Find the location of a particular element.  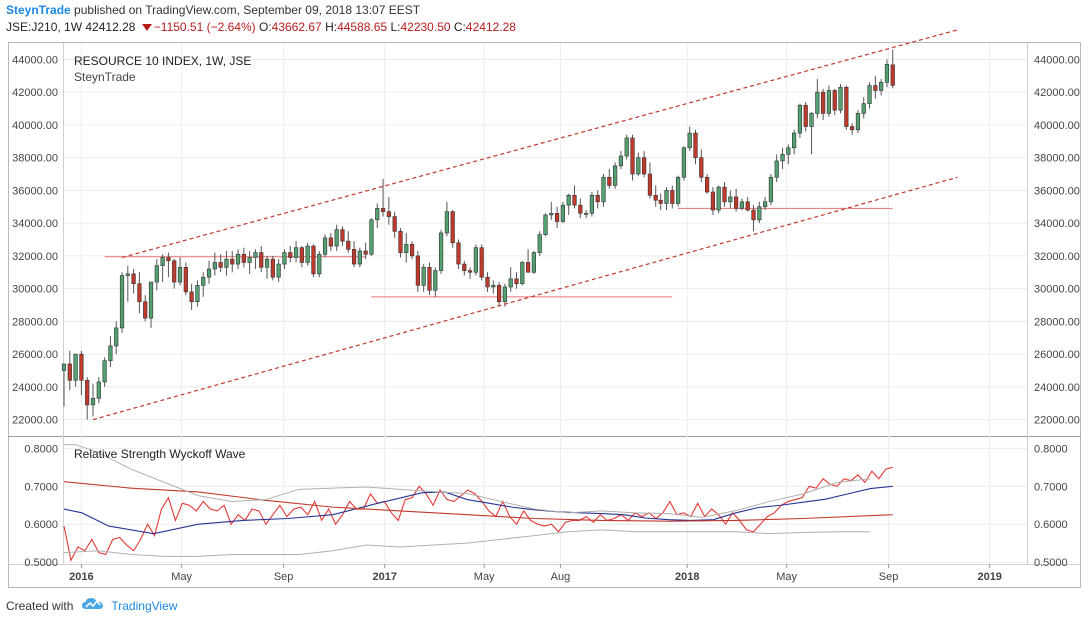

time-tick-label: 2018 is located at coordinates (687, 577).